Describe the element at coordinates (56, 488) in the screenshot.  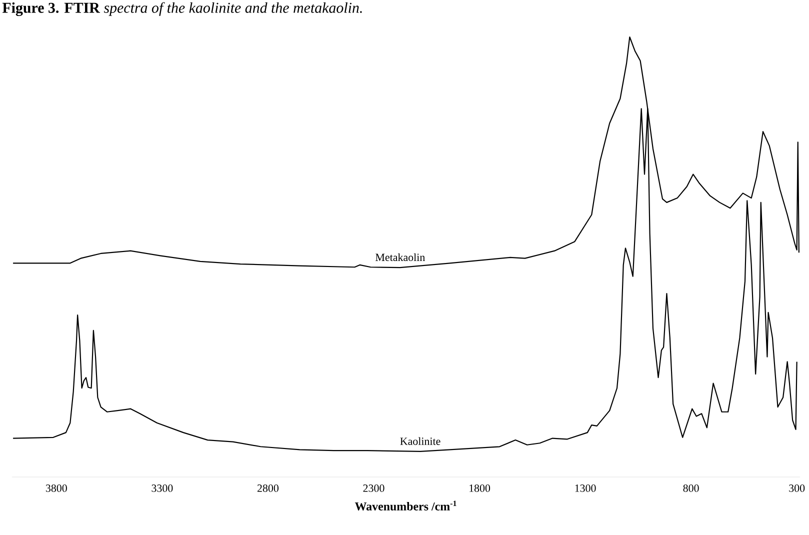
I see `x-tick-label: 3800` at that location.